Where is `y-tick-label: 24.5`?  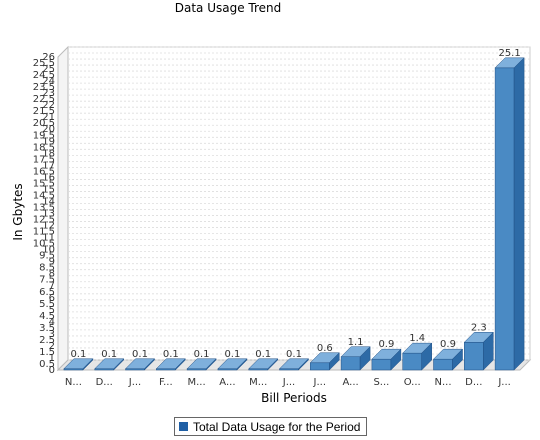 y-tick-label: 24.5 is located at coordinates (44, 75).